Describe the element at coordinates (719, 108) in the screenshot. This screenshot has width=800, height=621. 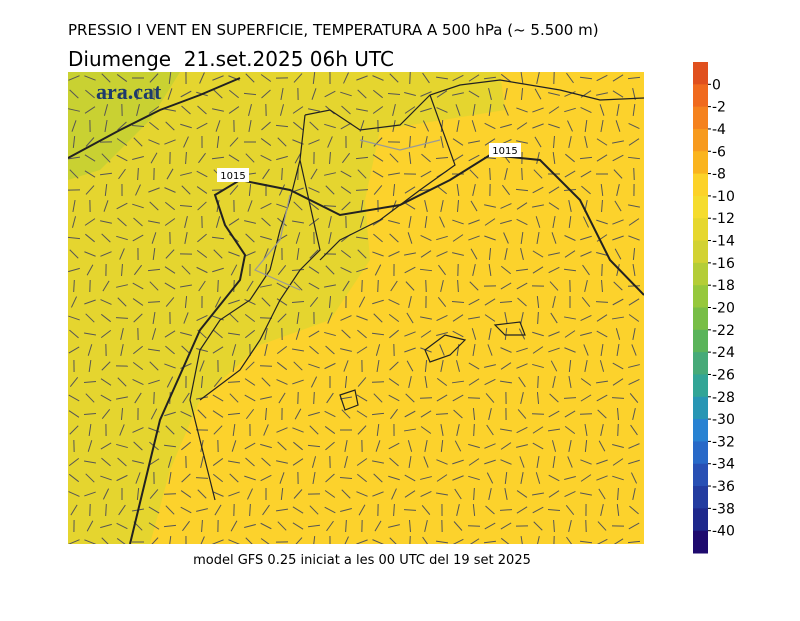
I see `colorbar-tick-label: -2` at that location.